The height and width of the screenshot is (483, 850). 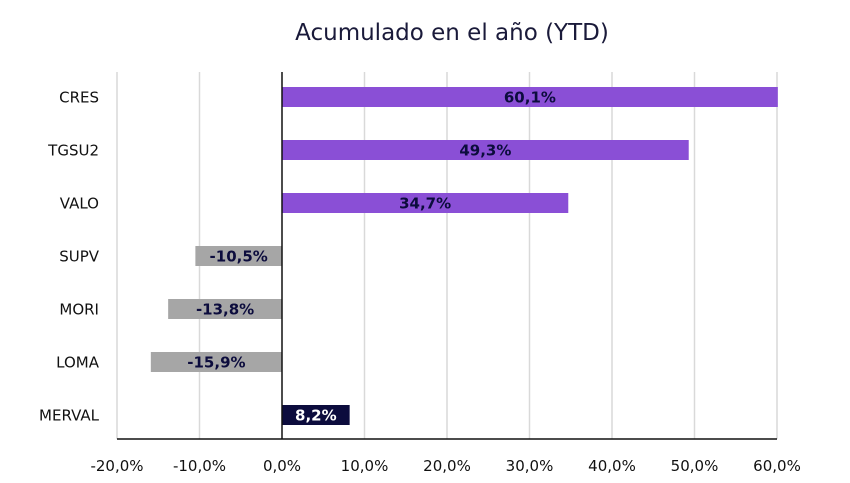 I want to click on chart-title: Acumulado en el año (YTD), so click(x=452, y=33).